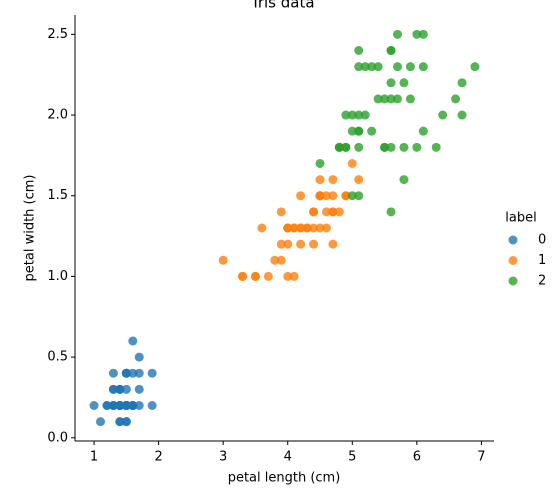 The height and width of the screenshot is (500, 558). I want to click on x-tick-label: 2, so click(158, 457).